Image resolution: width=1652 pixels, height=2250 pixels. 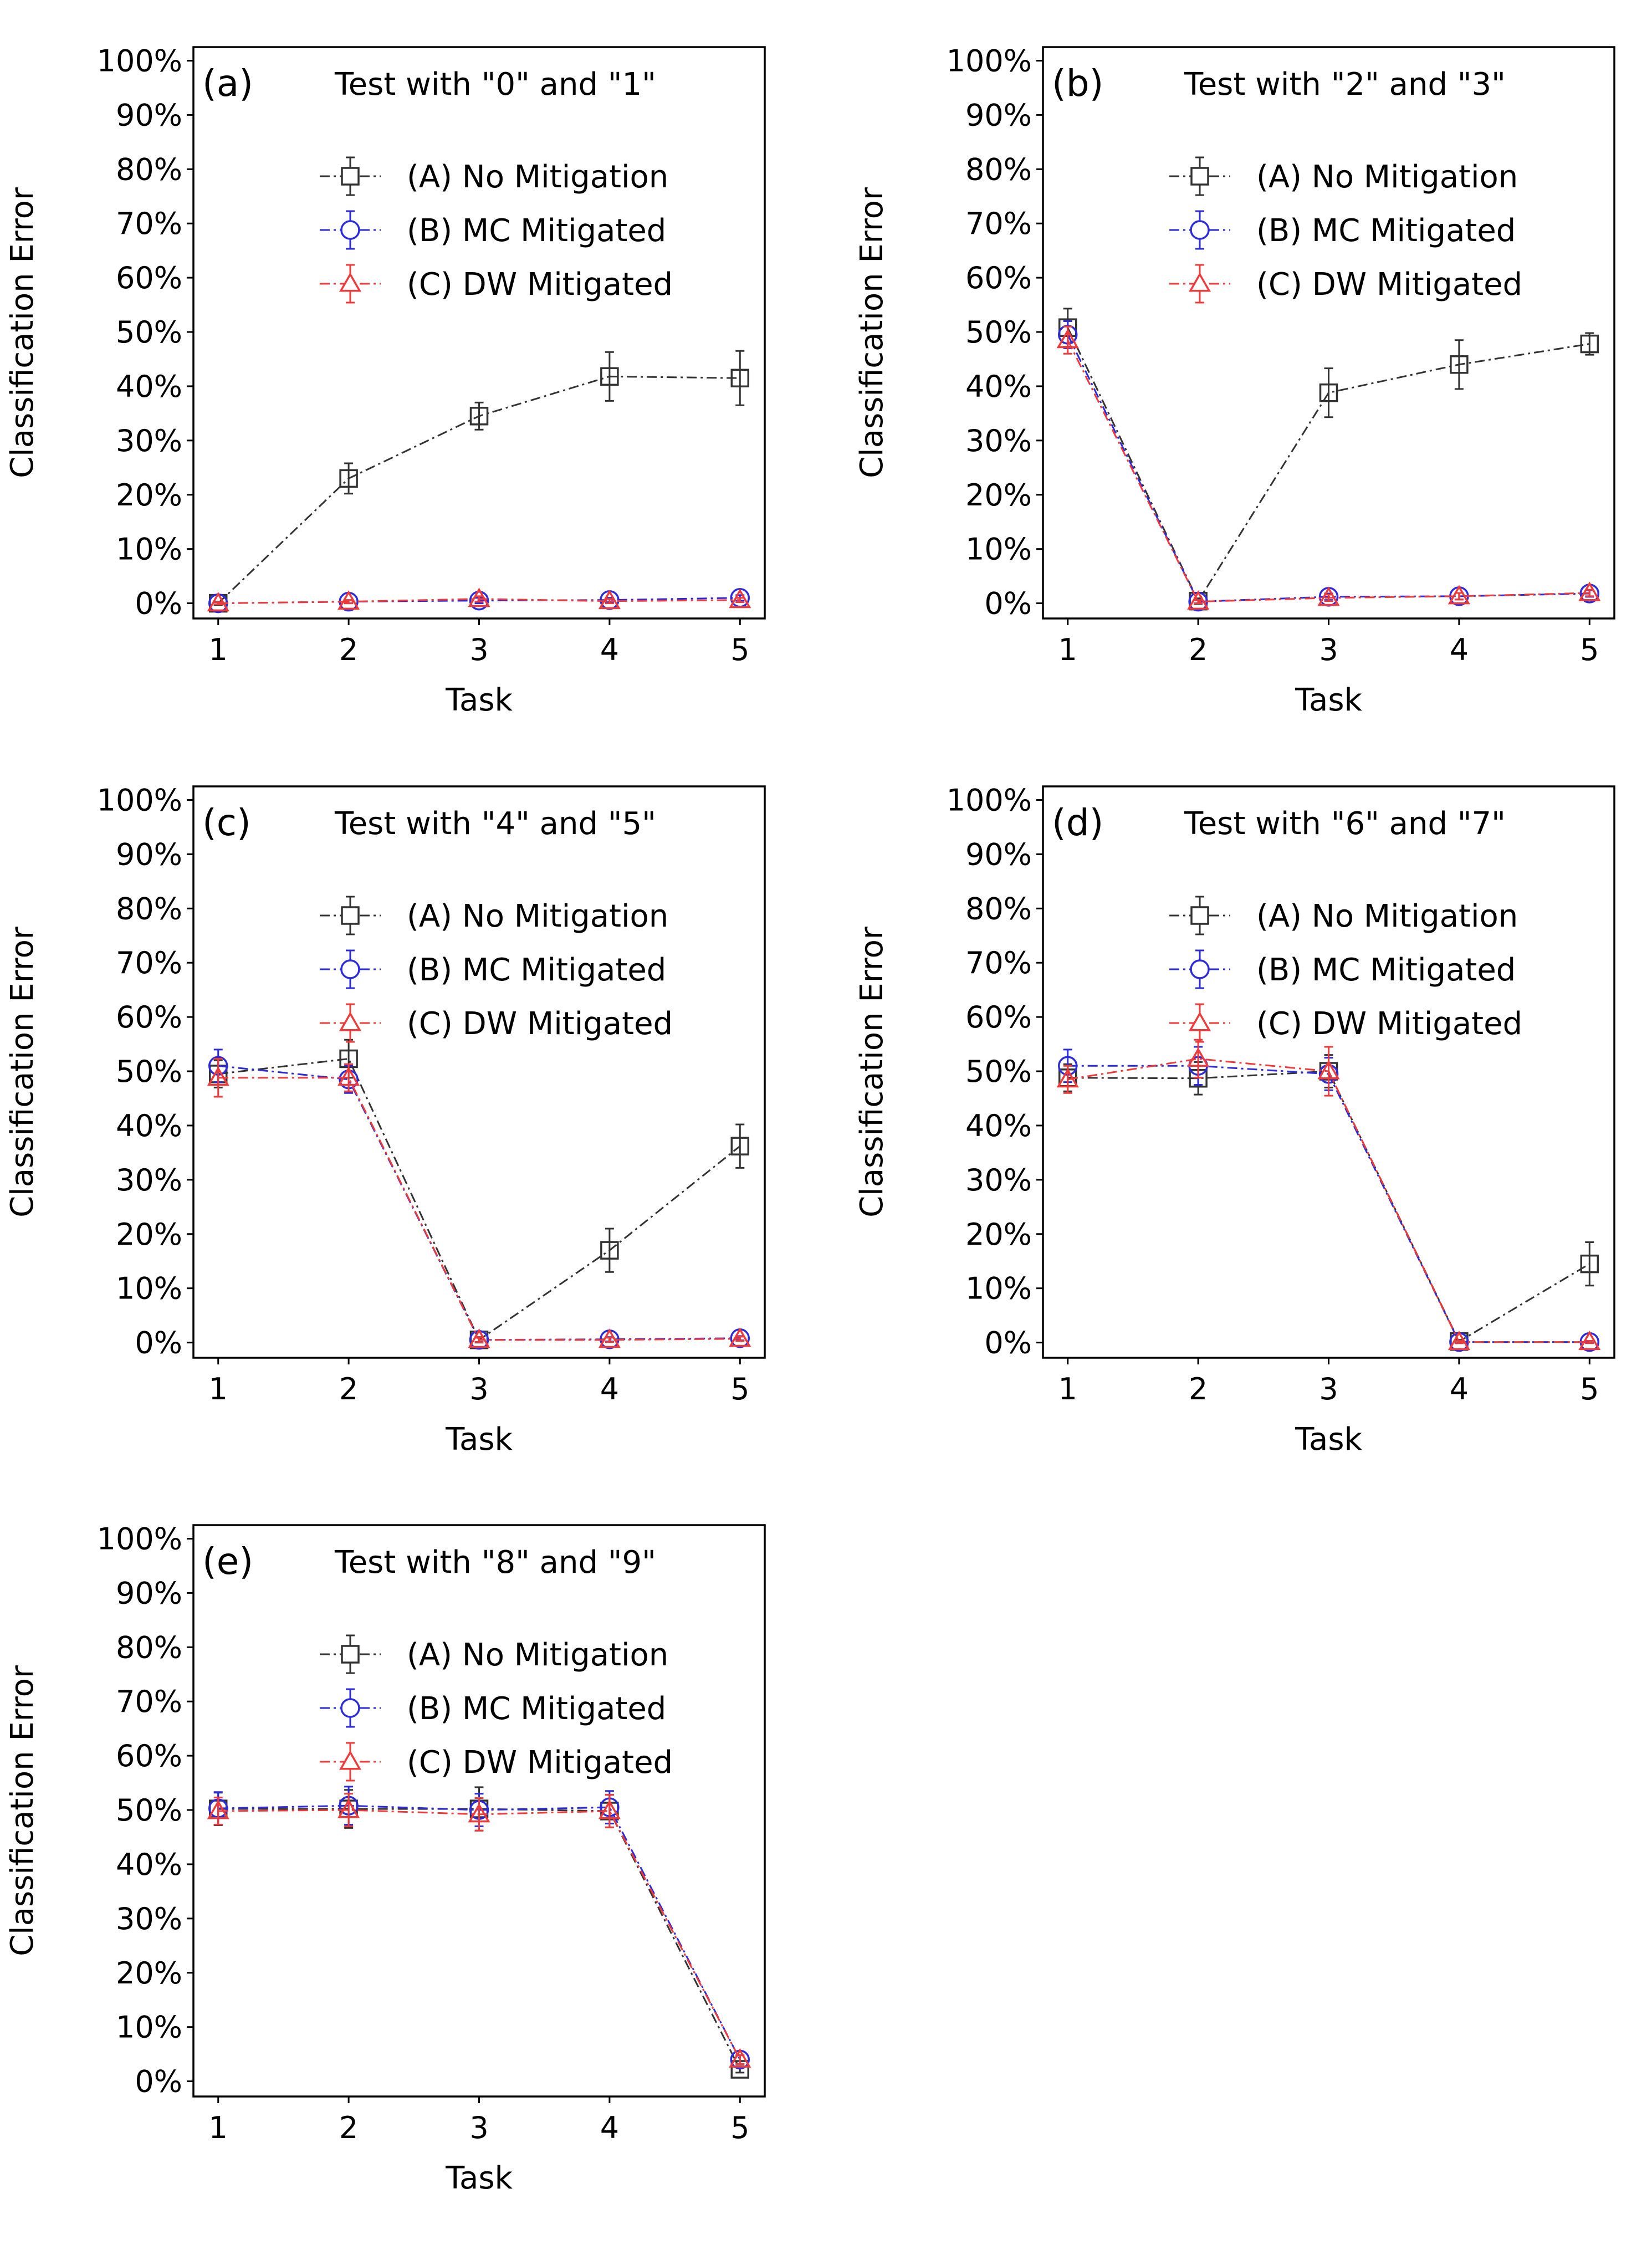 What do you see at coordinates (149, 1288) in the screenshot?
I see `y-tick-label: 10%` at bounding box center [149, 1288].